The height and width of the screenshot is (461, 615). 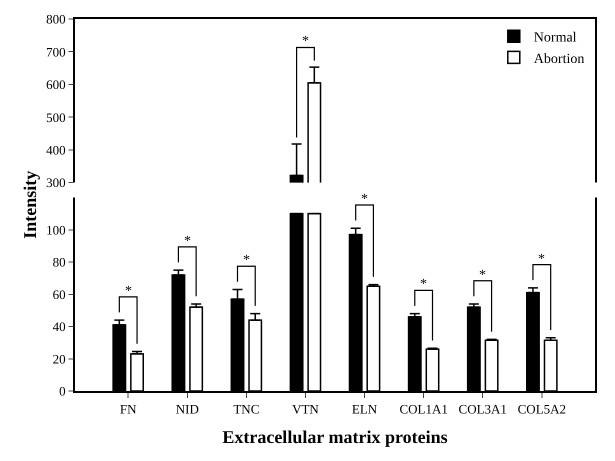 What do you see at coordinates (559, 59) in the screenshot?
I see `legend-label: Abortion` at bounding box center [559, 59].